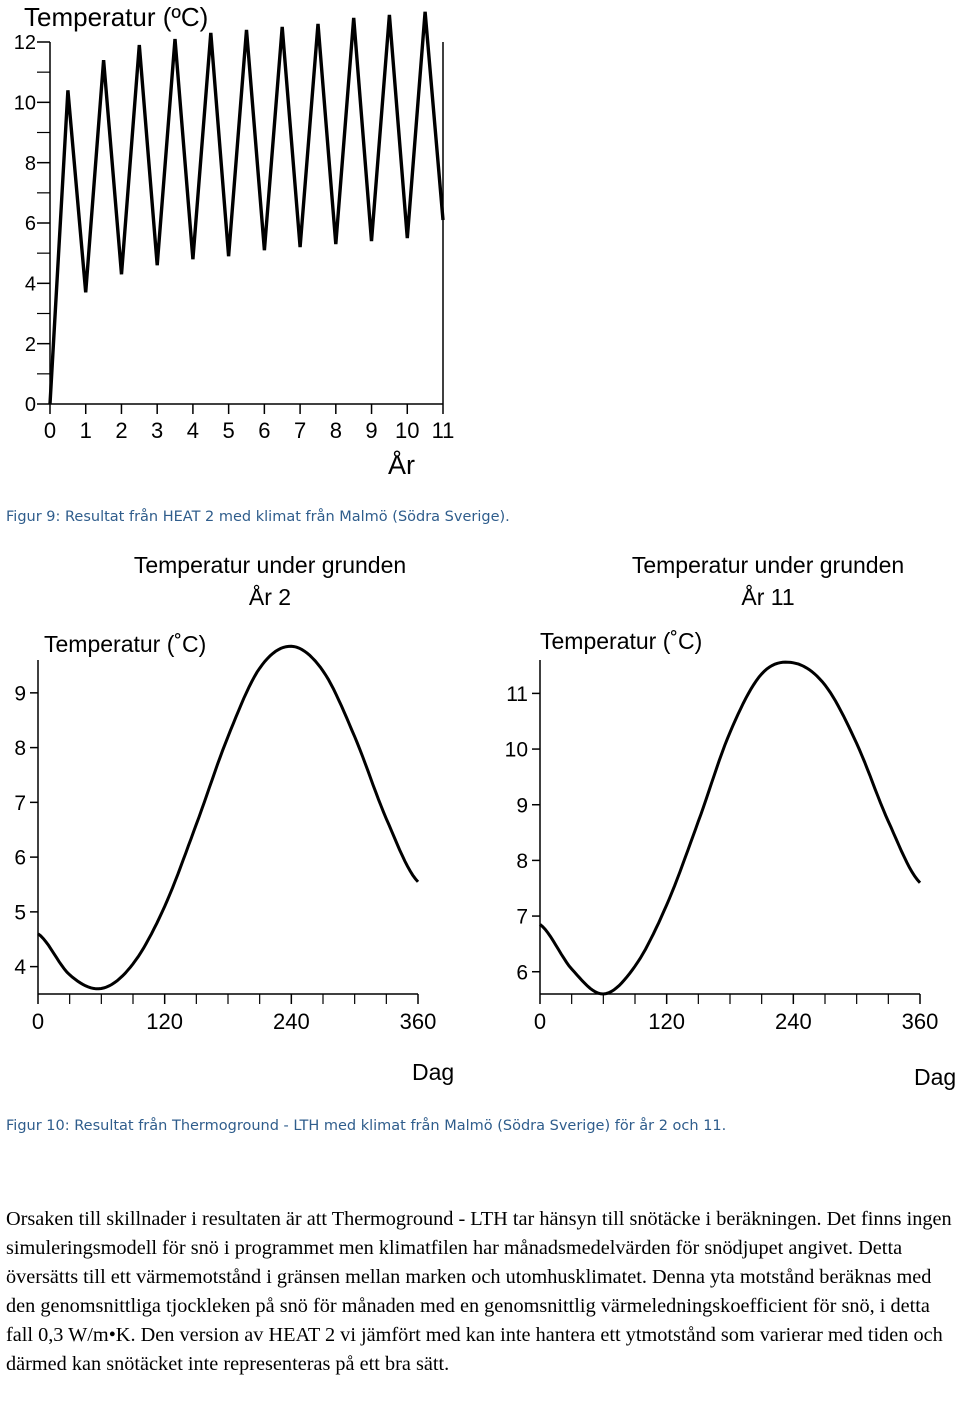  What do you see at coordinates (621, 641) in the screenshot?
I see `chart3-ylabel: Temperatur (˚C)` at bounding box center [621, 641].